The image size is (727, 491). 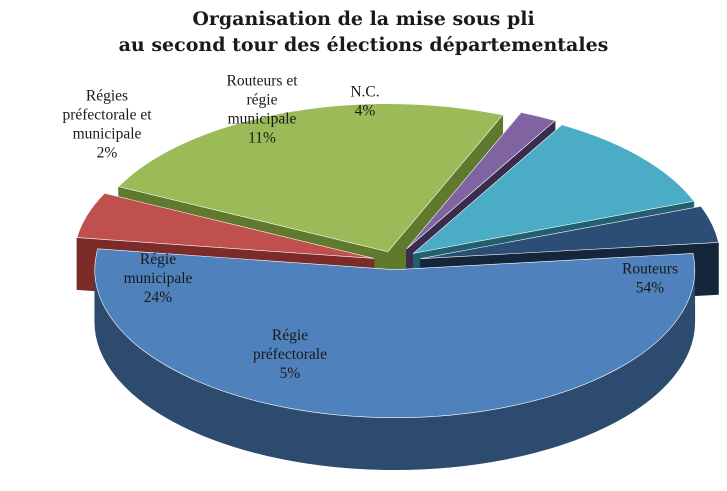 I want to click on slice-label-line: 2%, so click(x=107, y=153).